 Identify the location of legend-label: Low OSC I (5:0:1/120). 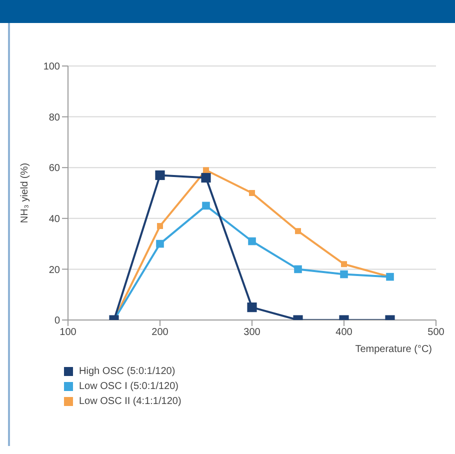
(128, 387).